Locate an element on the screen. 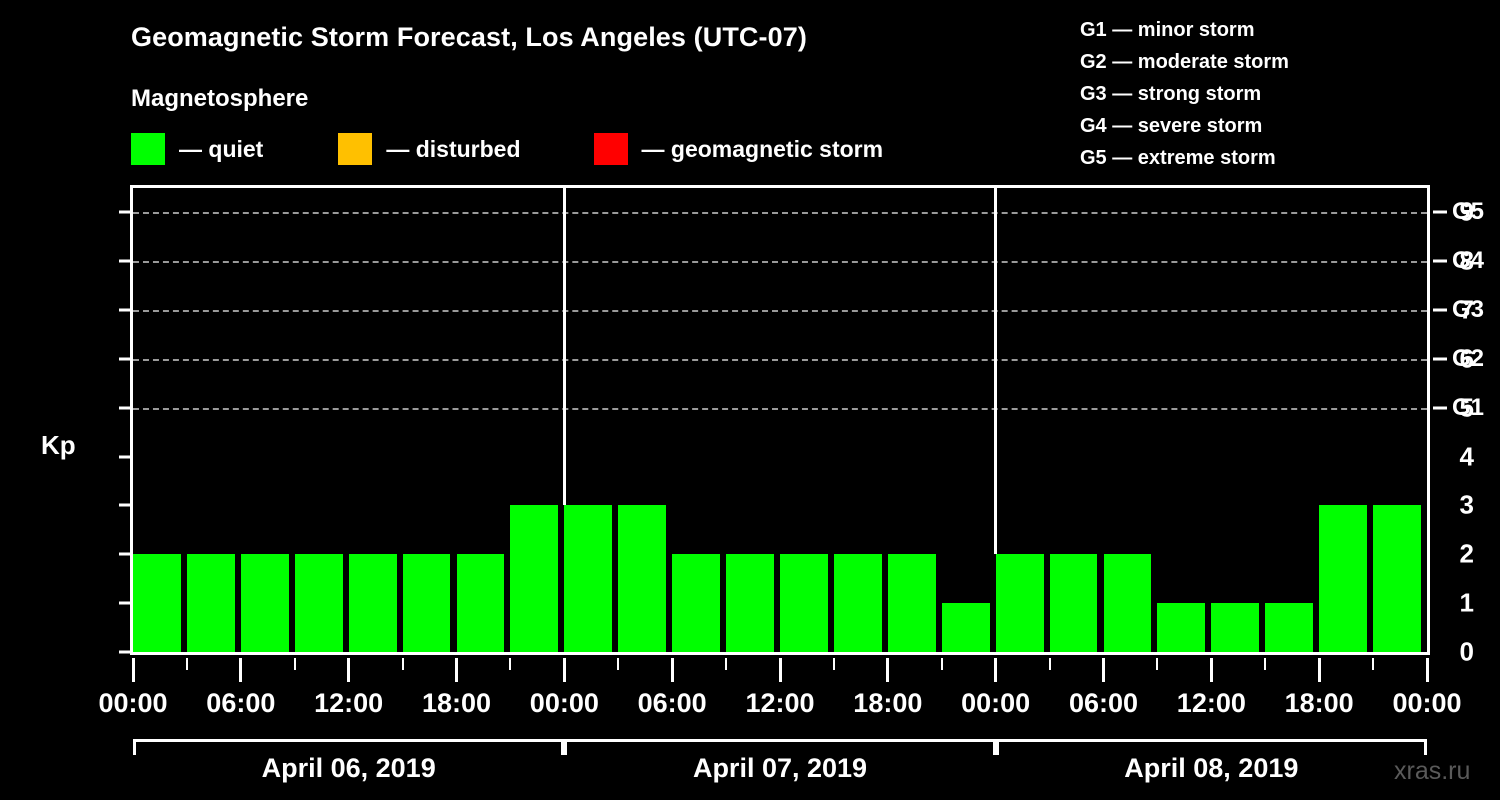  x-tick-label-2: 06:00 is located at coordinates (241, 703).